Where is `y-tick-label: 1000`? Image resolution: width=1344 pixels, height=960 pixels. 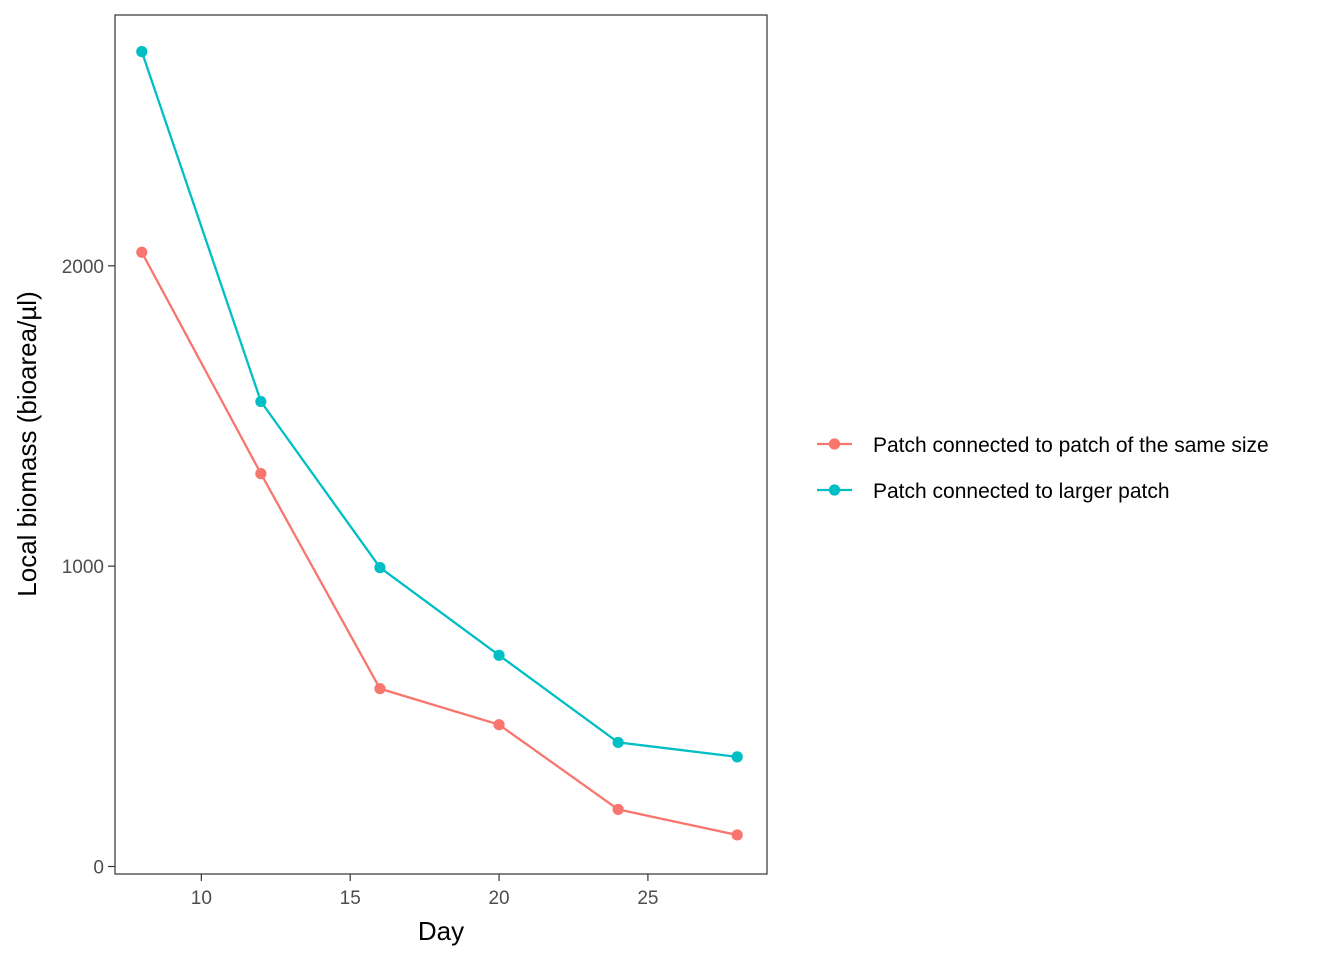 y-tick-label: 1000 is located at coordinates (83, 567).